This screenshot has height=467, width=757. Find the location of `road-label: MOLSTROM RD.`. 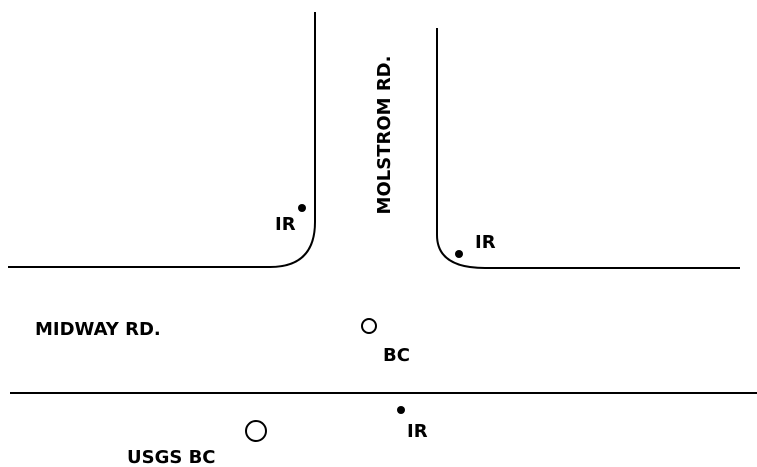

road-label: MOLSTROM RD. is located at coordinates (384, 135).